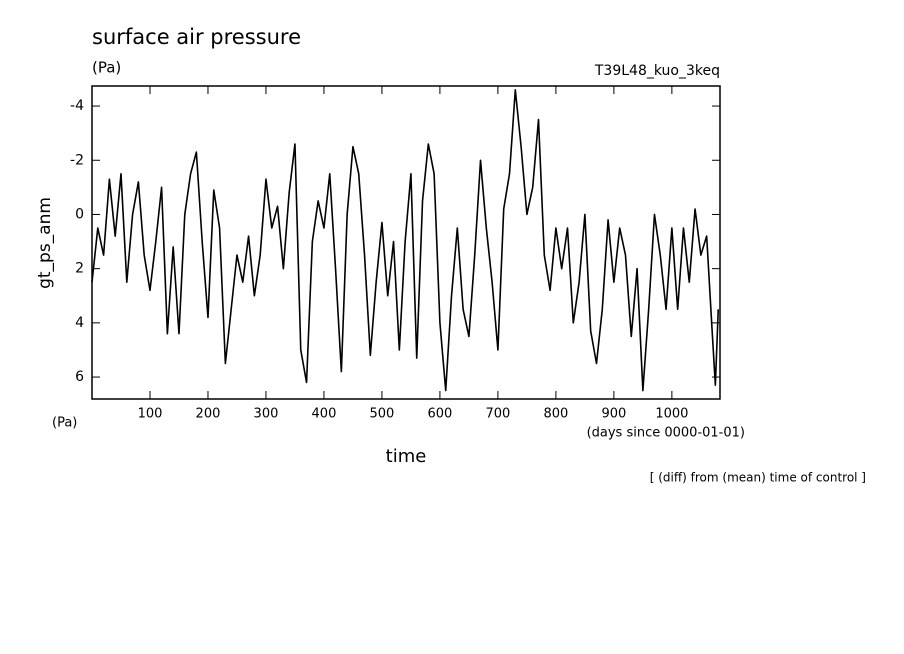  I want to click on x-tick-label: 300, so click(266, 414).